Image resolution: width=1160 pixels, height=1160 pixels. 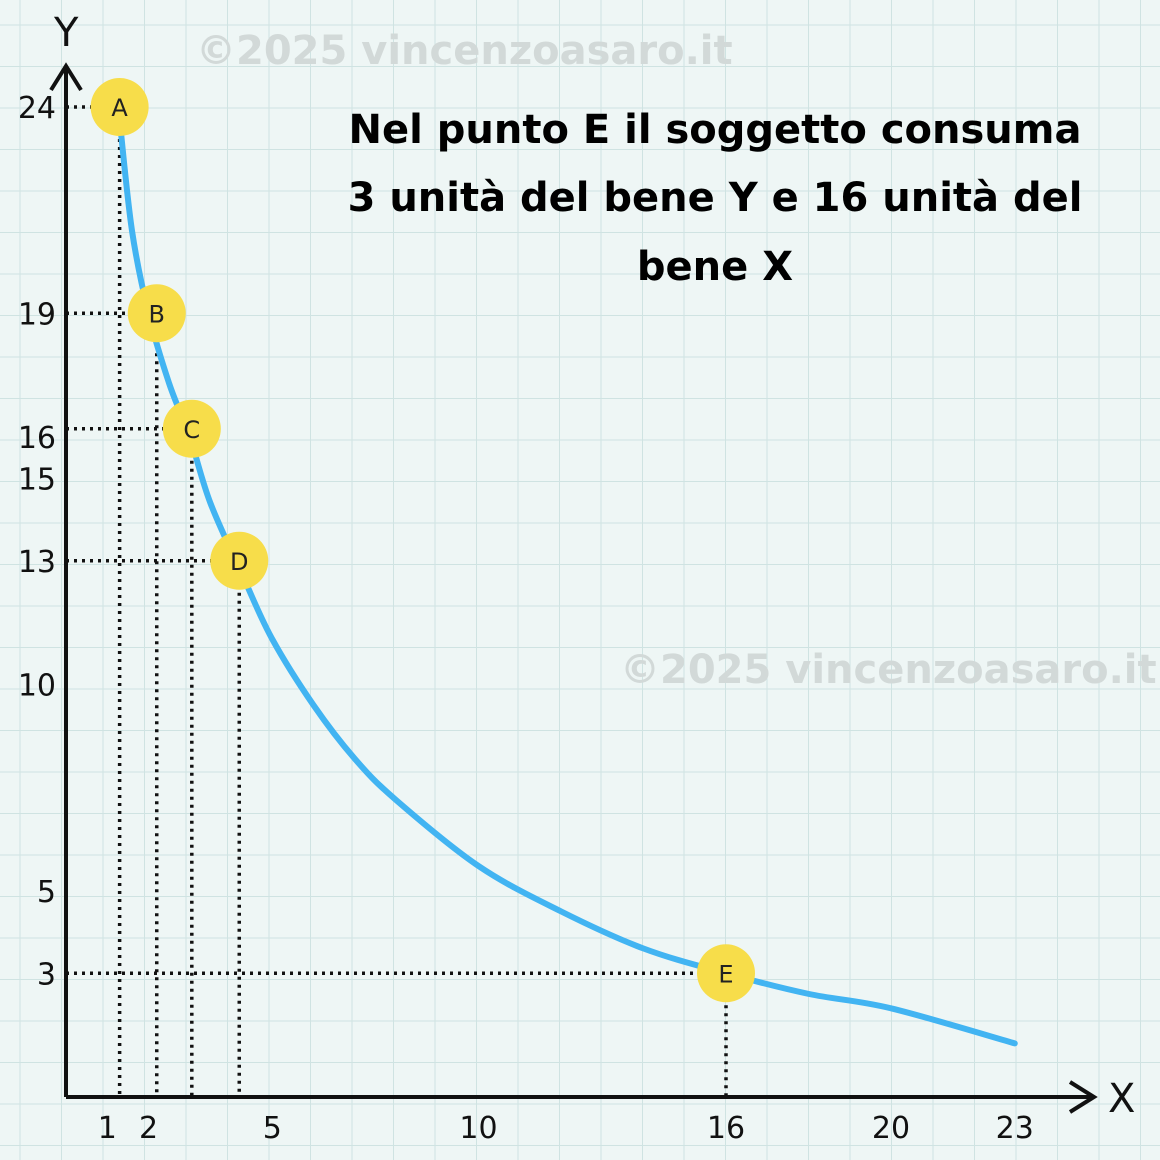 I want to click on title-line-1: Nel punto E il soggetto consuma, so click(x=715, y=130).